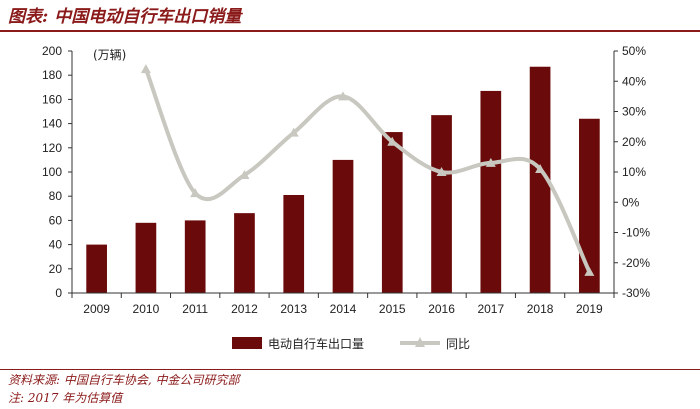 Image resolution: width=700 pixels, height=409 pixels. What do you see at coordinates (124, 380) in the screenshot?
I see `source-note: 资料来源: 中国自行车协会, 中金公司研究部` at bounding box center [124, 380].